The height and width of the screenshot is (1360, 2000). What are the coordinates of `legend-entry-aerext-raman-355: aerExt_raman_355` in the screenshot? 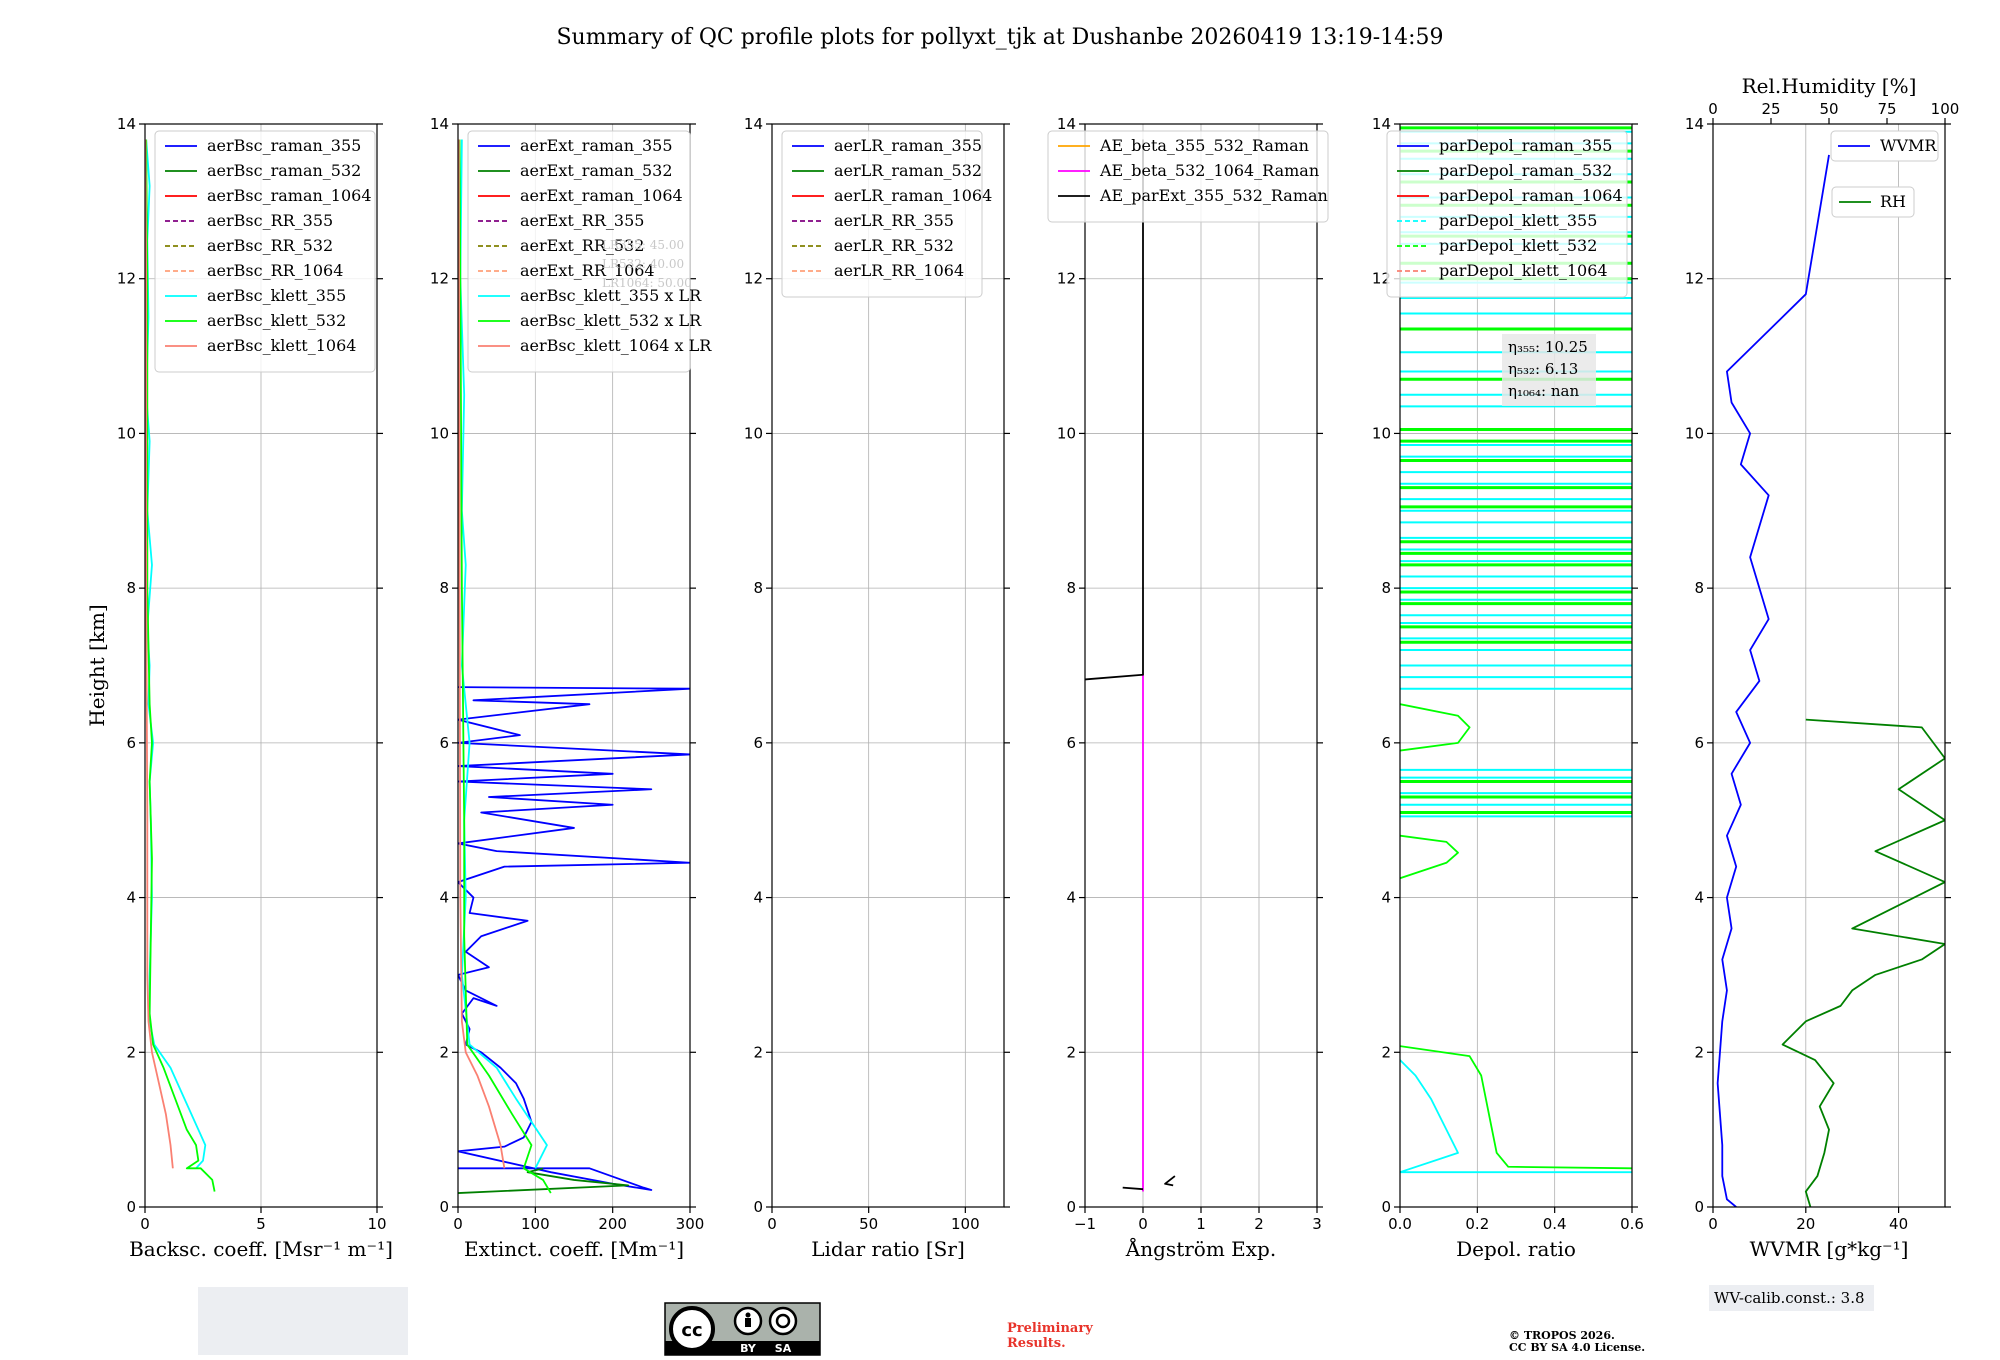 It's located at (596, 145).